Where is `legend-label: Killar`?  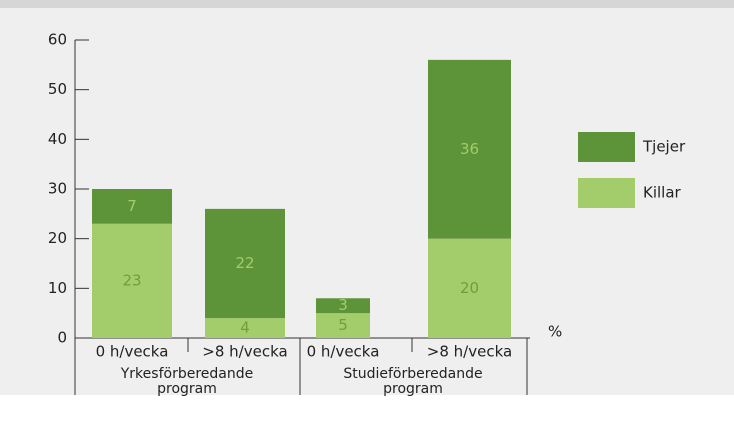
legend-label: Killar is located at coordinates (662, 193).